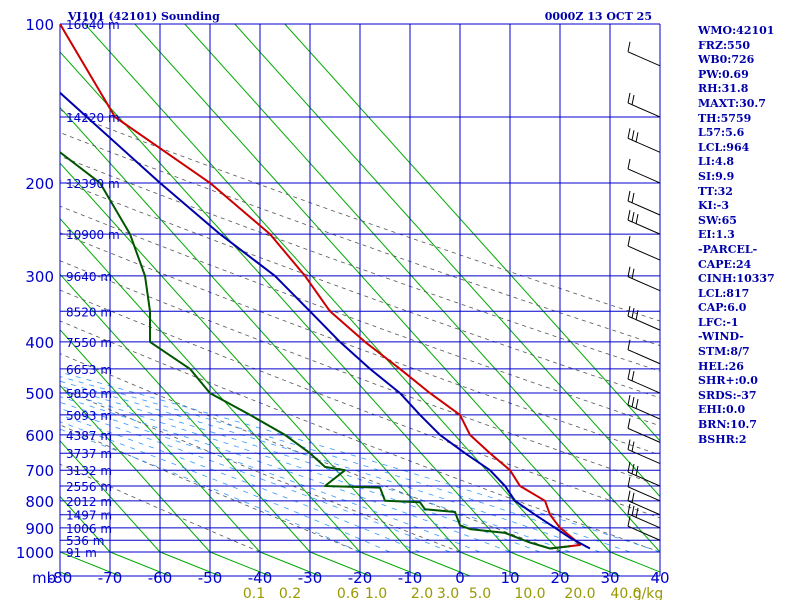 The height and width of the screenshot is (600, 800). I want to click on index-line: KI:-3, so click(713, 206).